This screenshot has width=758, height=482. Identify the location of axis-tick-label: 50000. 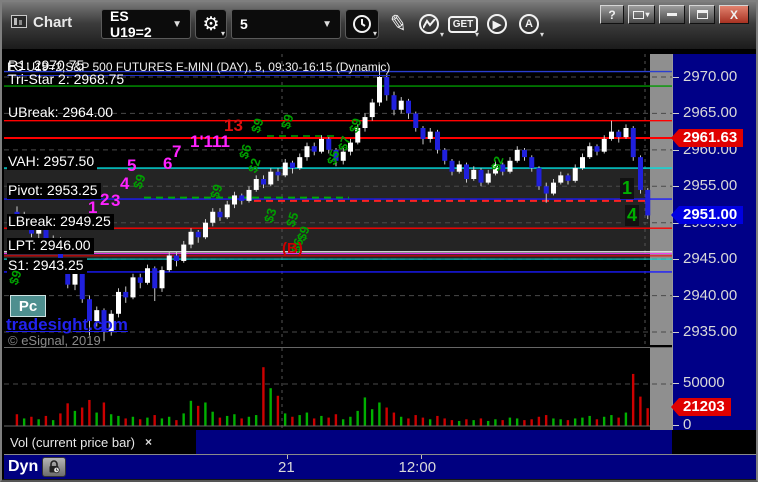
(704, 382).